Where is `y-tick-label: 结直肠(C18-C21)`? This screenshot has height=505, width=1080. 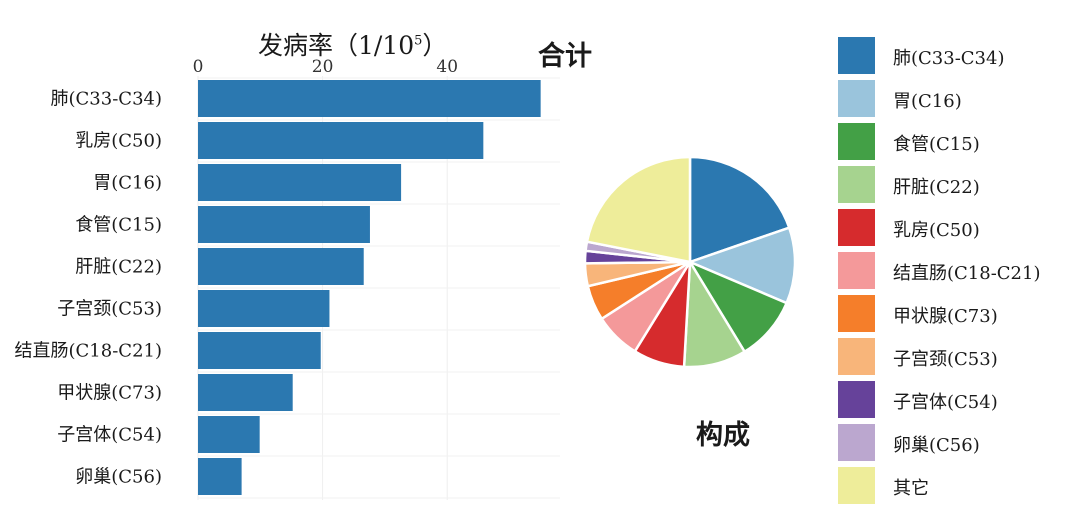 y-tick-label: 结直肠(C18-C21) is located at coordinates (88, 351).